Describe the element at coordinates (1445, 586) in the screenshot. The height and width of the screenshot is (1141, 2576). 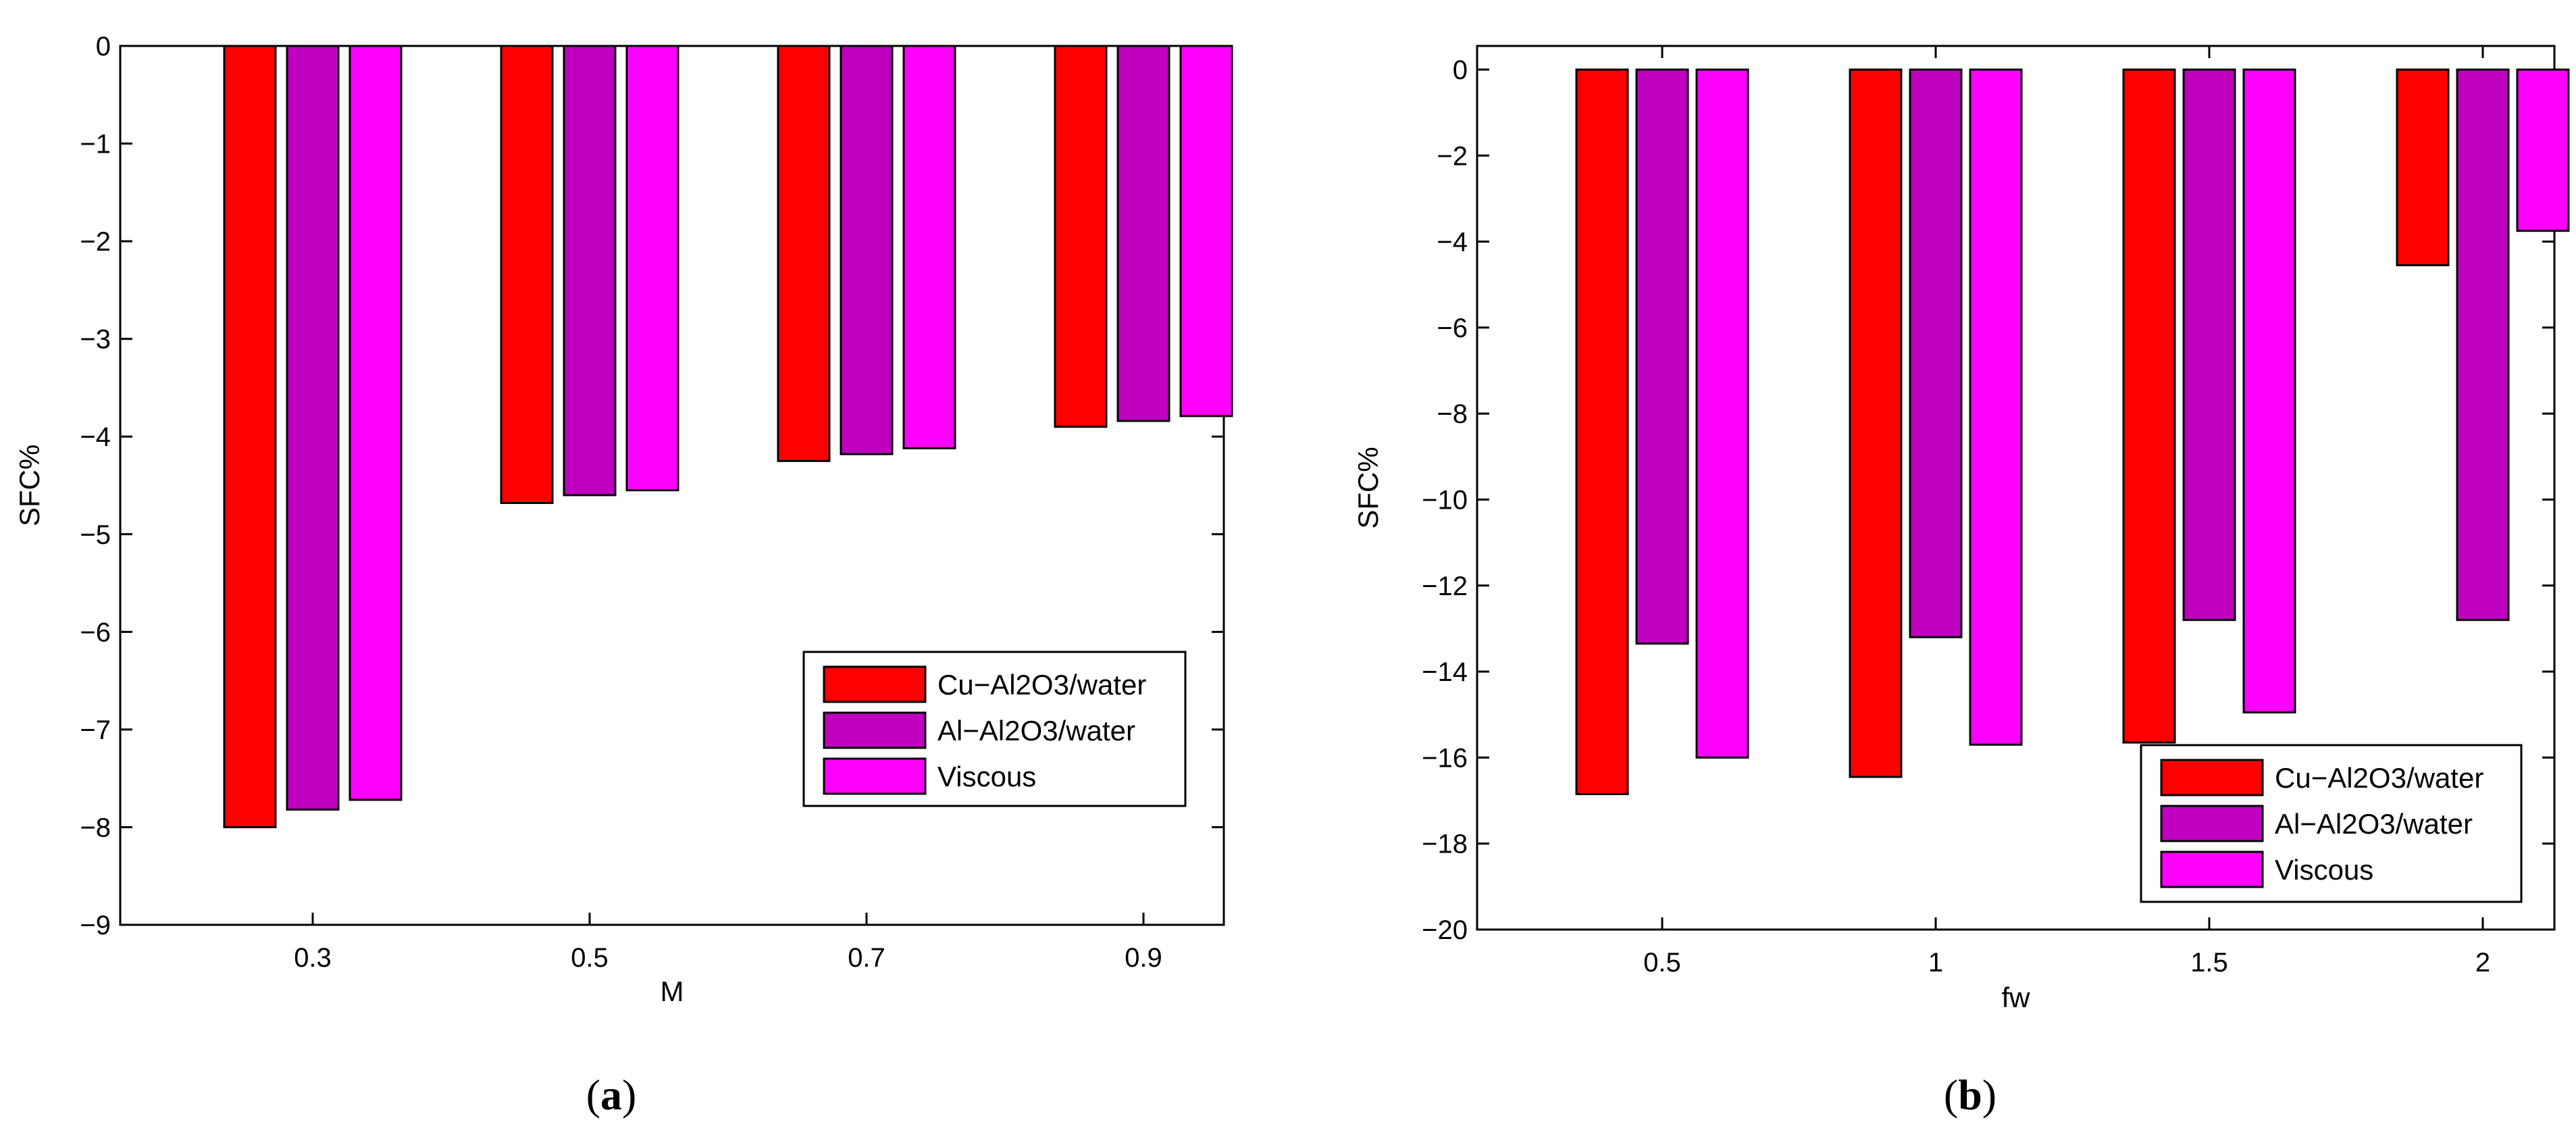
I see `y-tick-label: −12` at that location.